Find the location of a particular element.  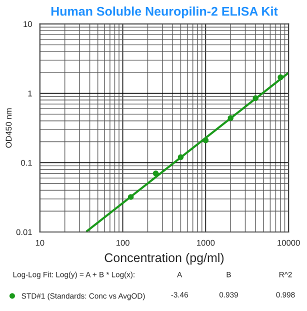

x-axis-title: Concentration (pg/ml) is located at coordinates (164, 258).